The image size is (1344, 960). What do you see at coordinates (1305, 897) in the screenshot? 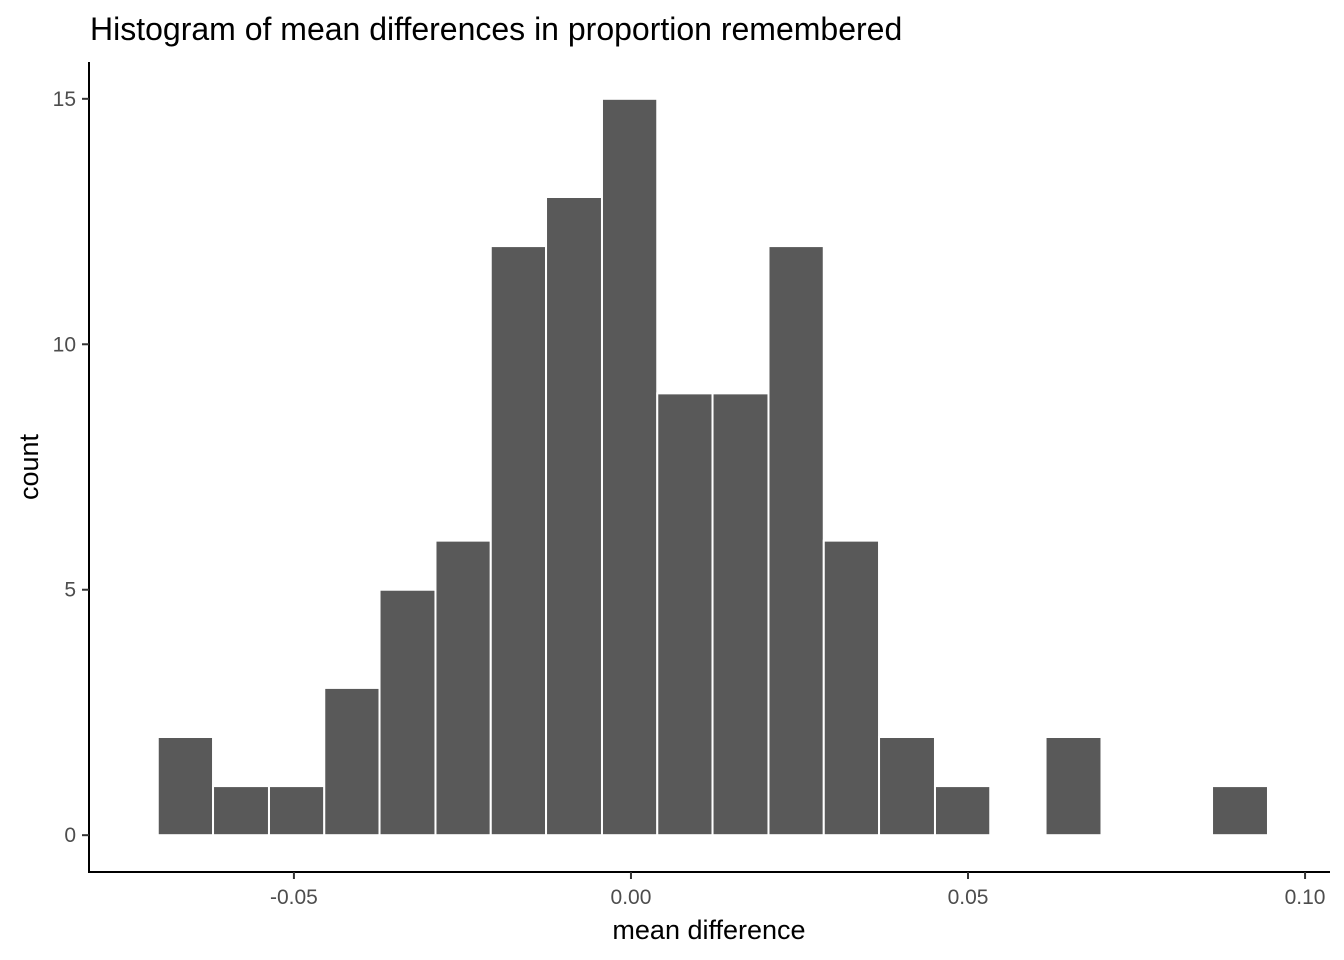
I see `x-tick-label: 0.10` at bounding box center [1305, 897].